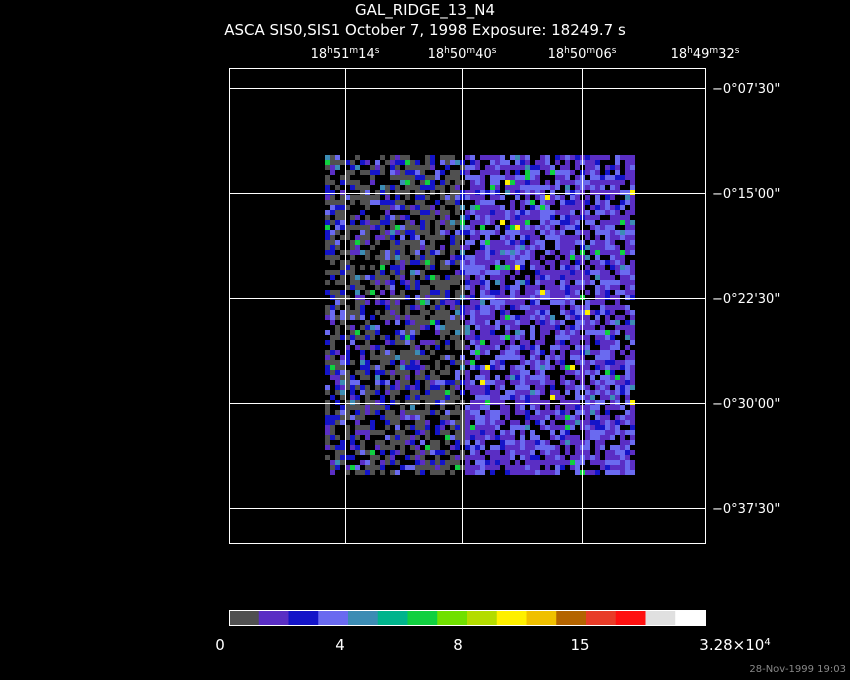 The height and width of the screenshot is (680, 850). I want to click on ra-label: 18h50m06s, so click(582, 54).